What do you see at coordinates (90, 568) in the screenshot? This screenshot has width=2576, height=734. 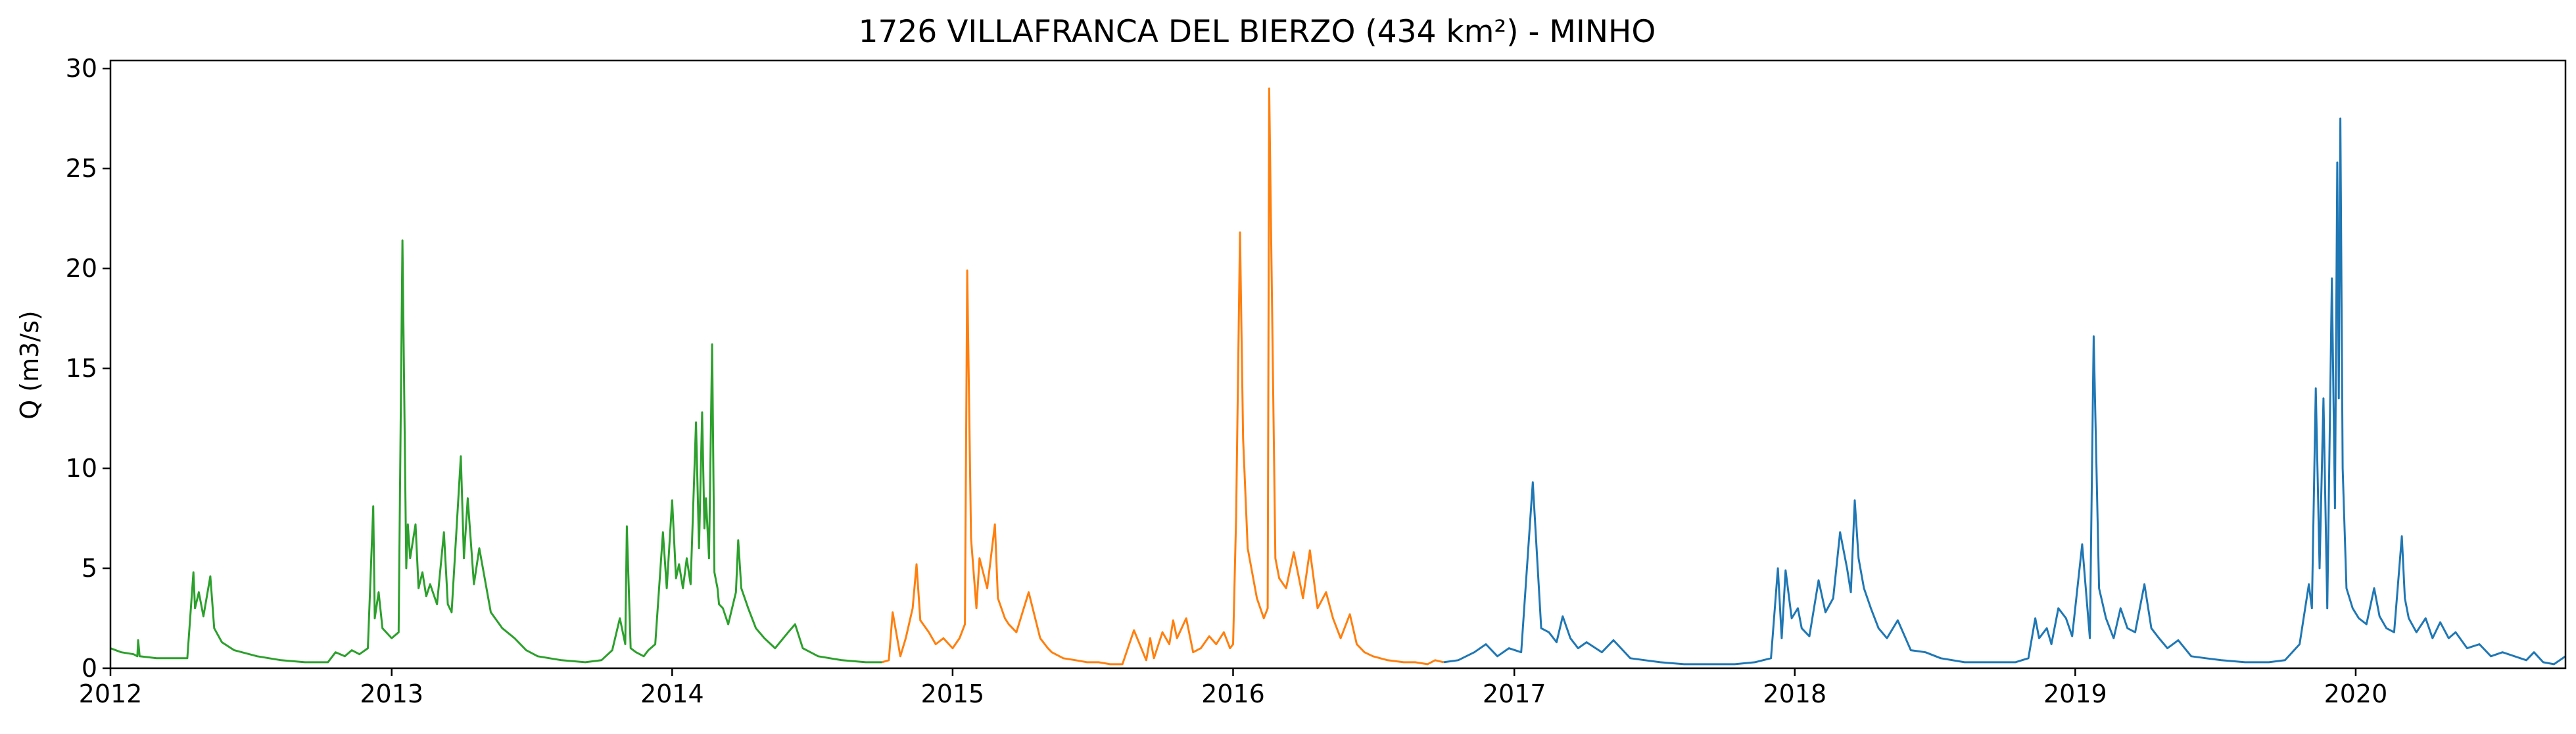 I see `y-tick-label: 5` at bounding box center [90, 568].